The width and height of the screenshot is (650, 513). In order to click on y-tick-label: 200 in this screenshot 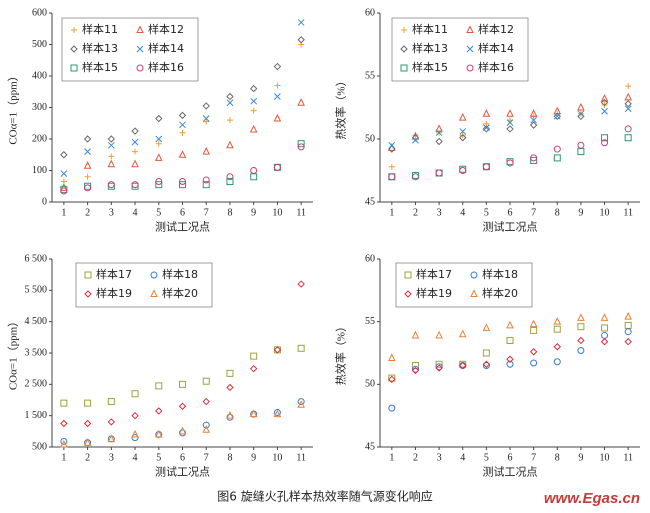, I will do `click(39, 138)`.